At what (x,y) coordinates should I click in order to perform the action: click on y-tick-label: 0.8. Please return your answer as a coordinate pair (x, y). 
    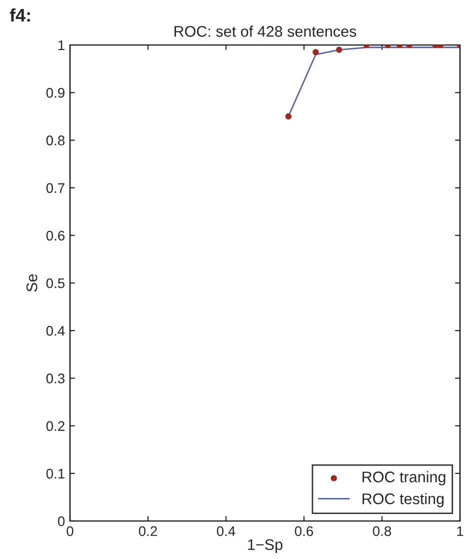
    Looking at the image, I should click on (55, 141).